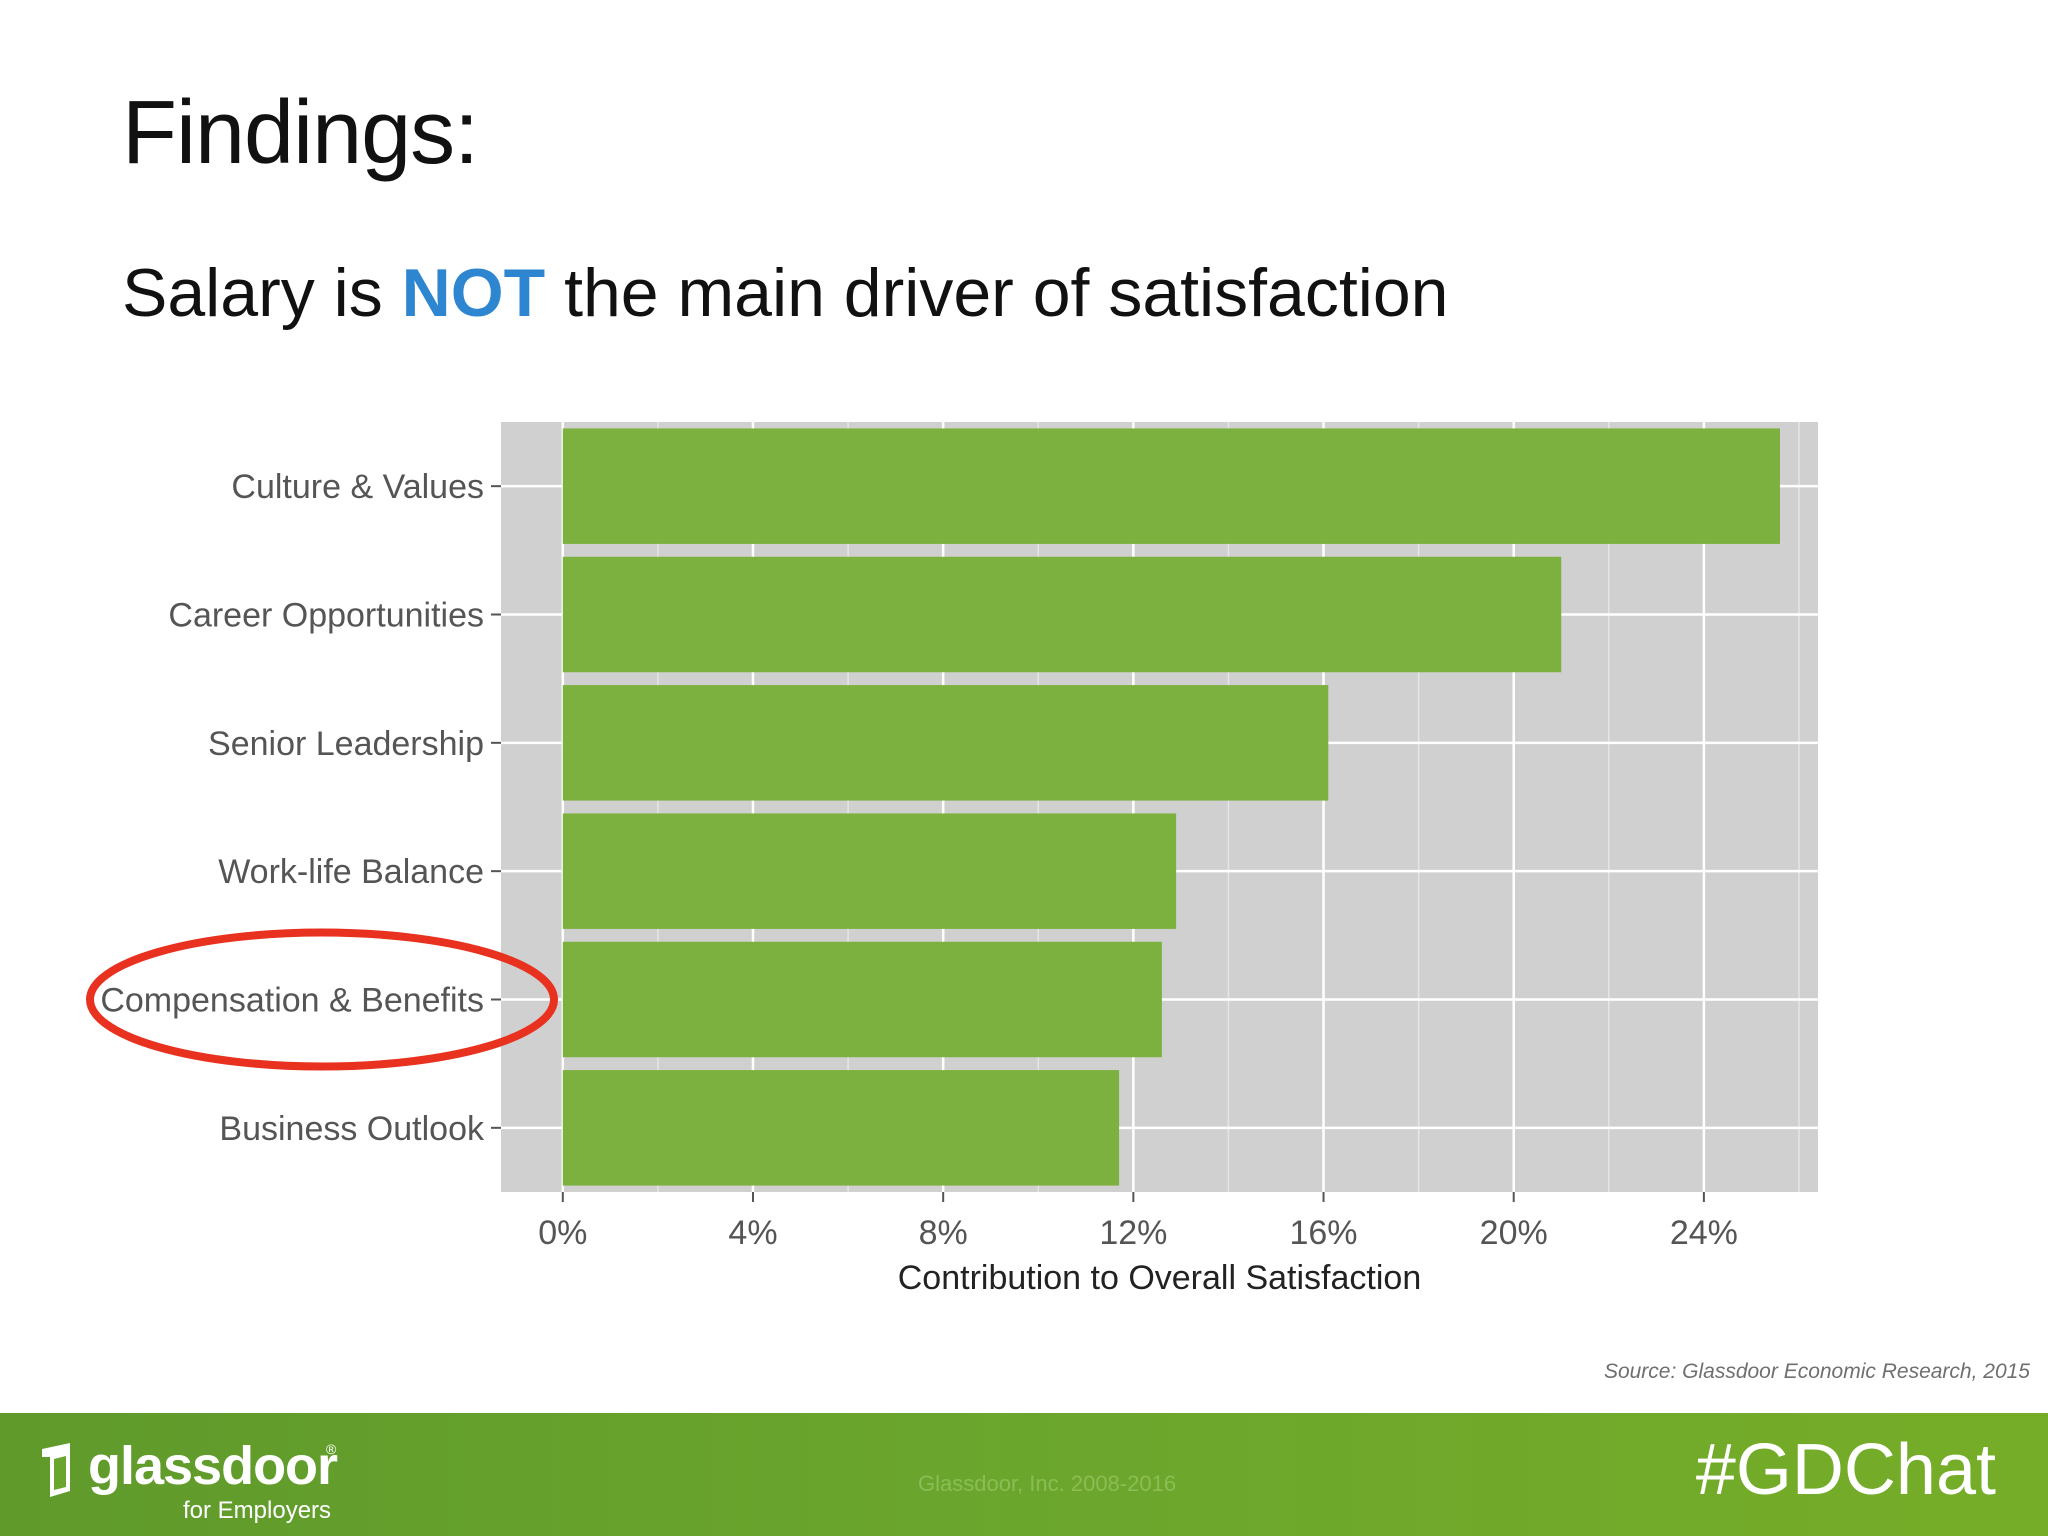  I want to click on y-tick-label: Compensation & Benefits, so click(292, 1001).